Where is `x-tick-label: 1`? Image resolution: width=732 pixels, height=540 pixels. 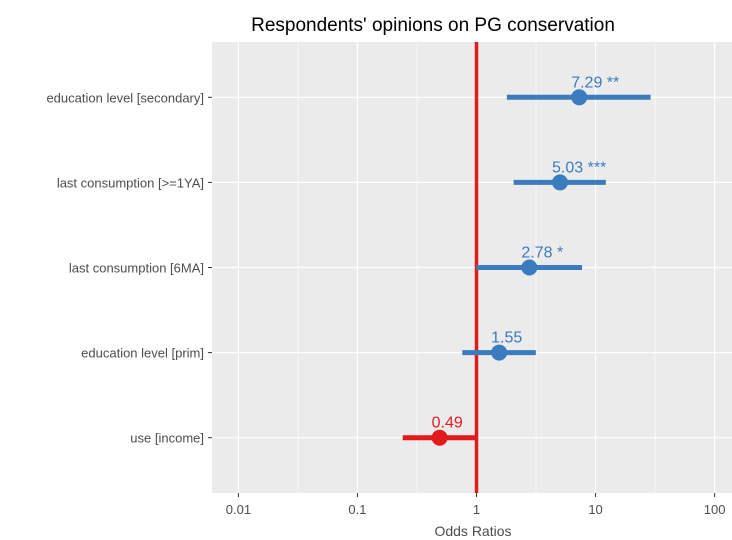 x-tick-label: 1 is located at coordinates (476, 509).